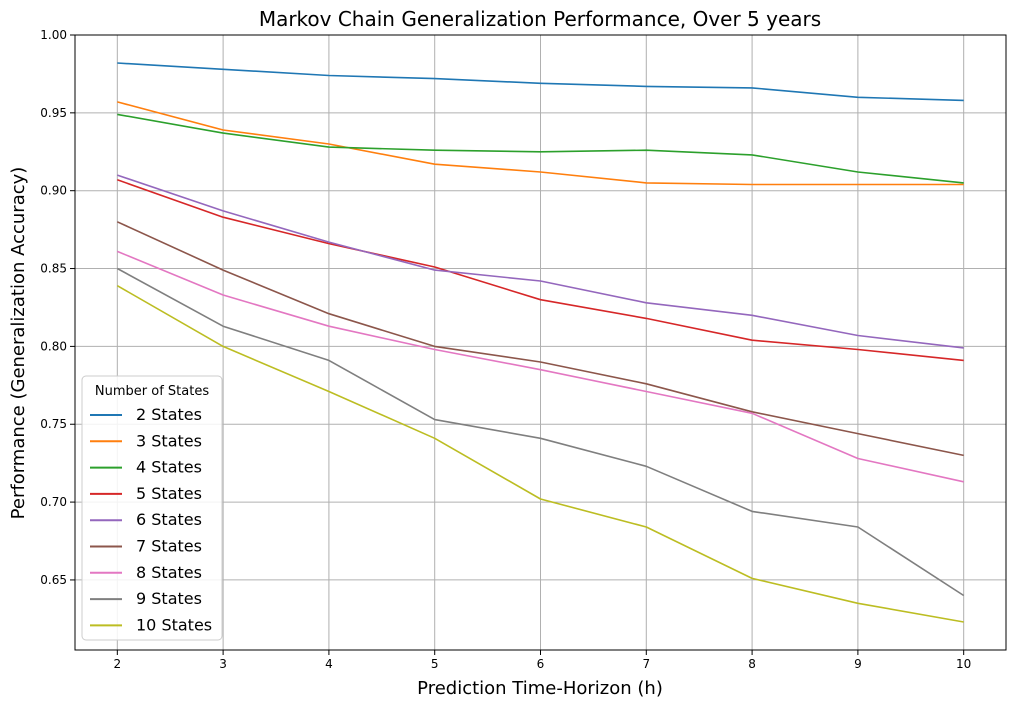 This screenshot has width=1015, height=708. I want to click on legend-label: 8 States, so click(169, 572).